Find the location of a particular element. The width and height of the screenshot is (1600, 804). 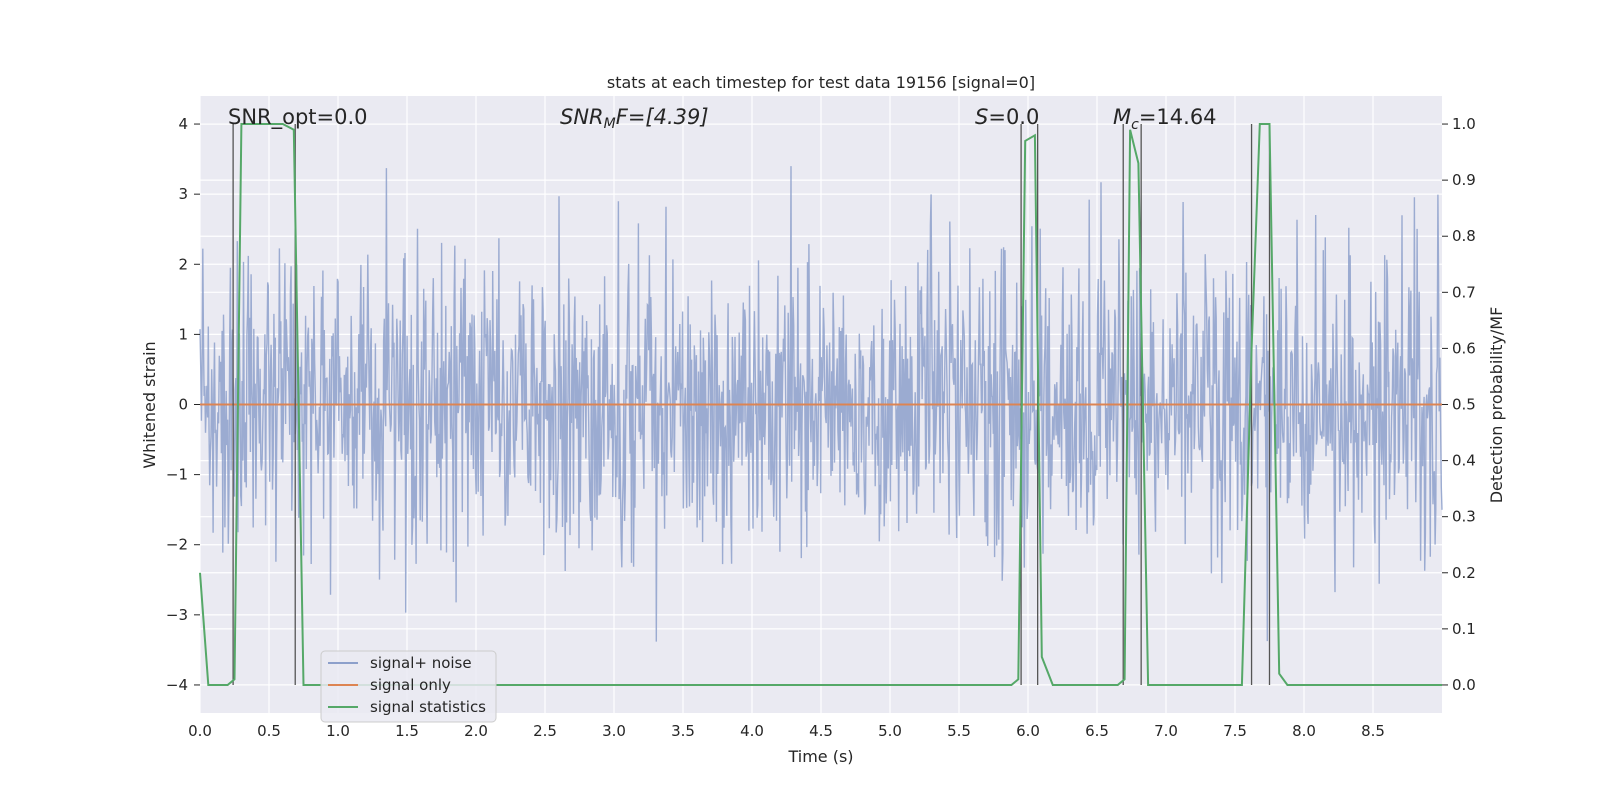

y-right-tick-label: 0.0 is located at coordinates (1464, 685).